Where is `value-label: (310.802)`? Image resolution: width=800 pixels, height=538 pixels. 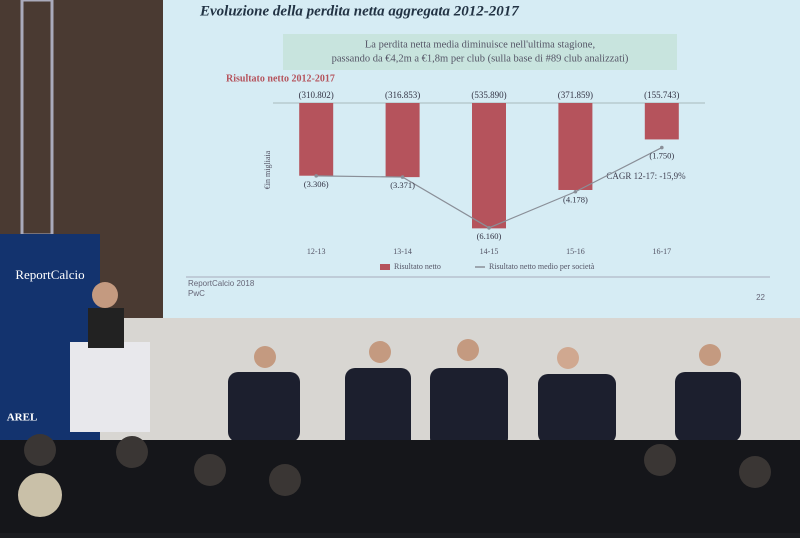 value-label: (310.802) is located at coordinates (316, 95).